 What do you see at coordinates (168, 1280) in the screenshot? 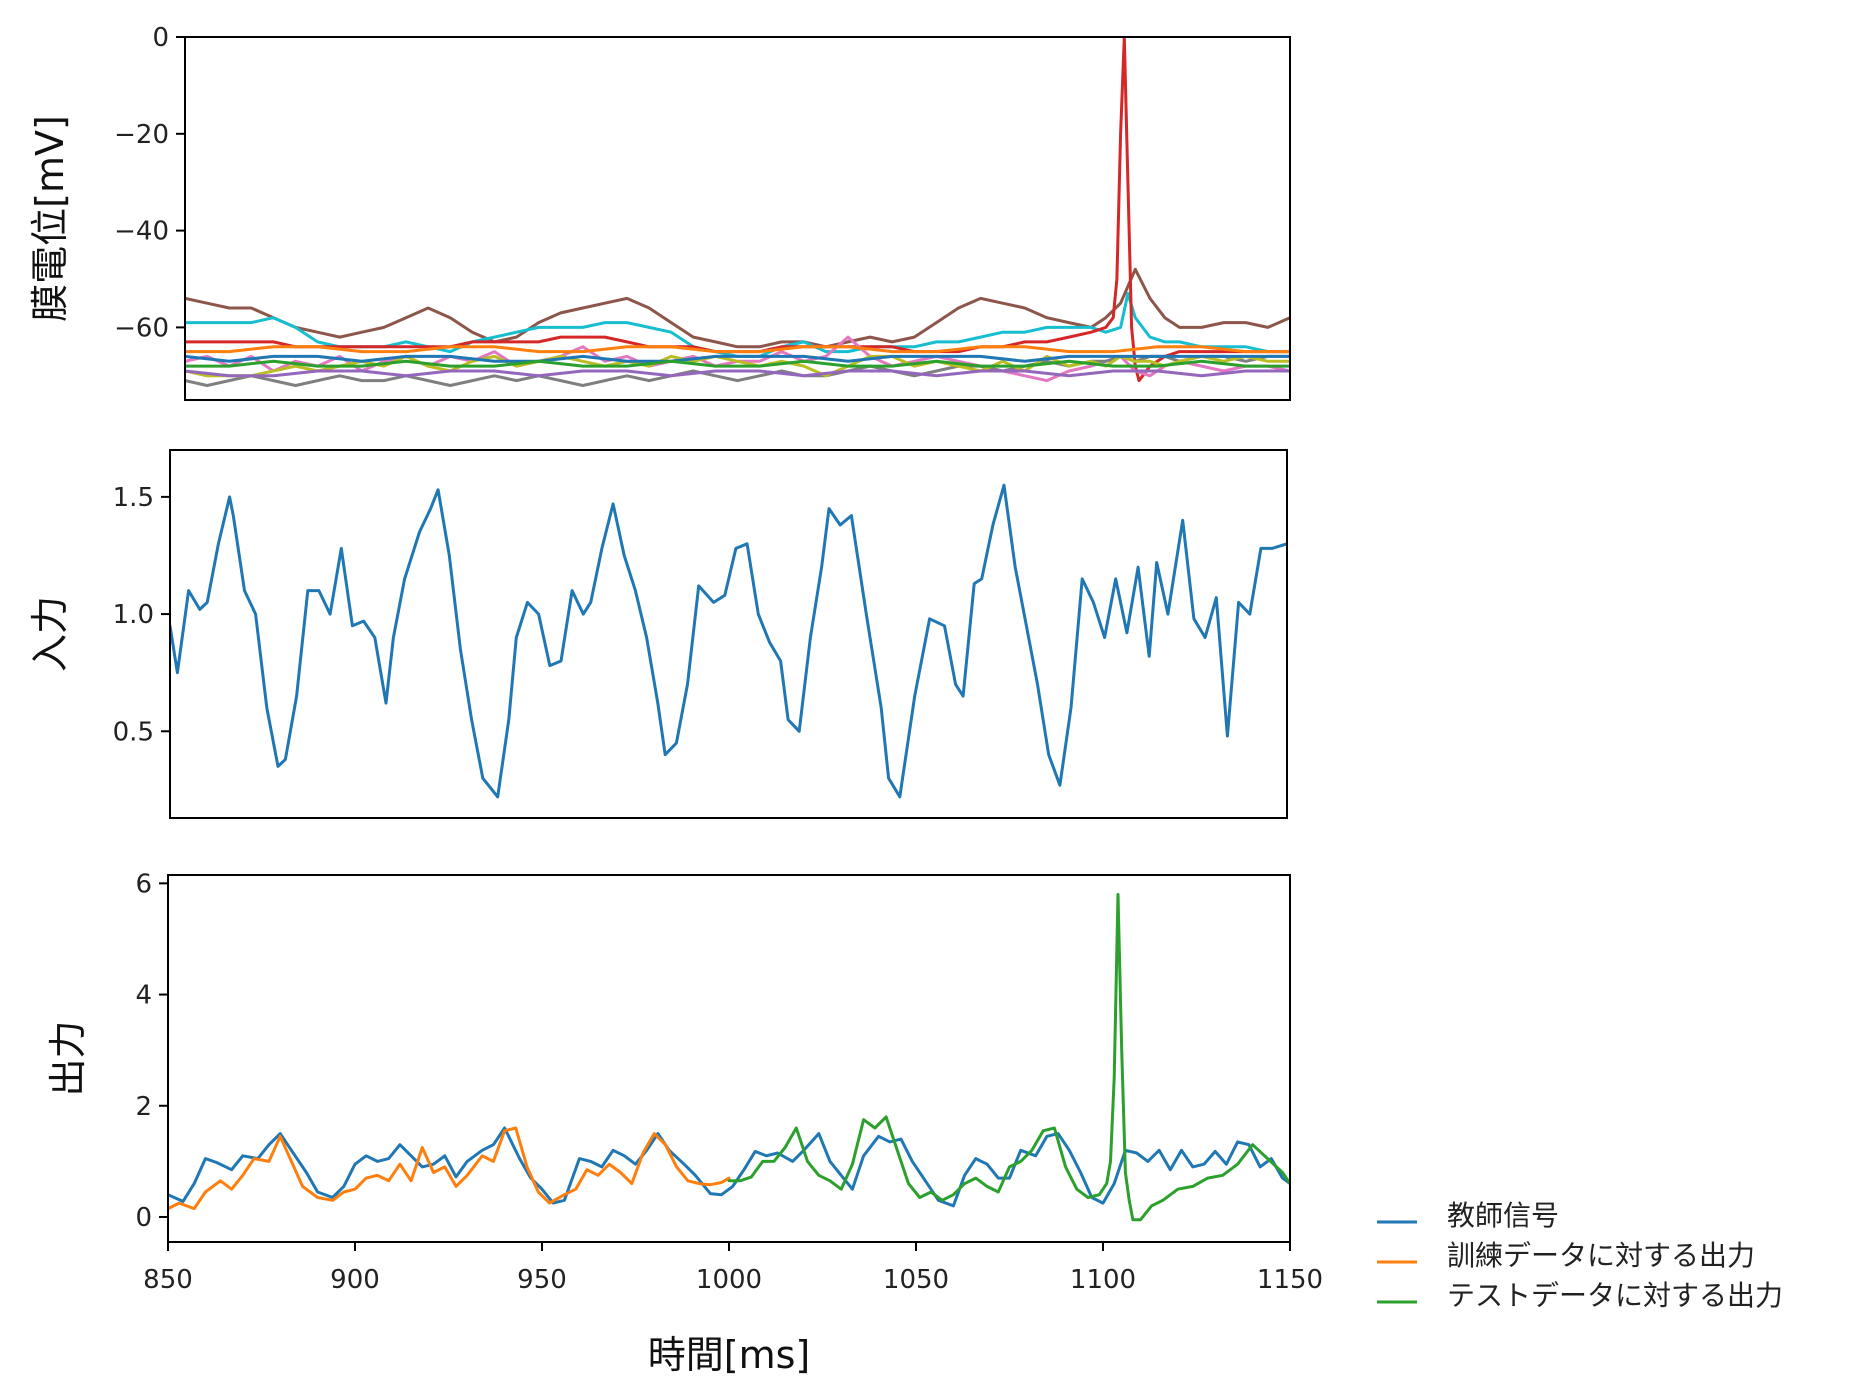
I see `x-tick-label: 850` at bounding box center [168, 1280].